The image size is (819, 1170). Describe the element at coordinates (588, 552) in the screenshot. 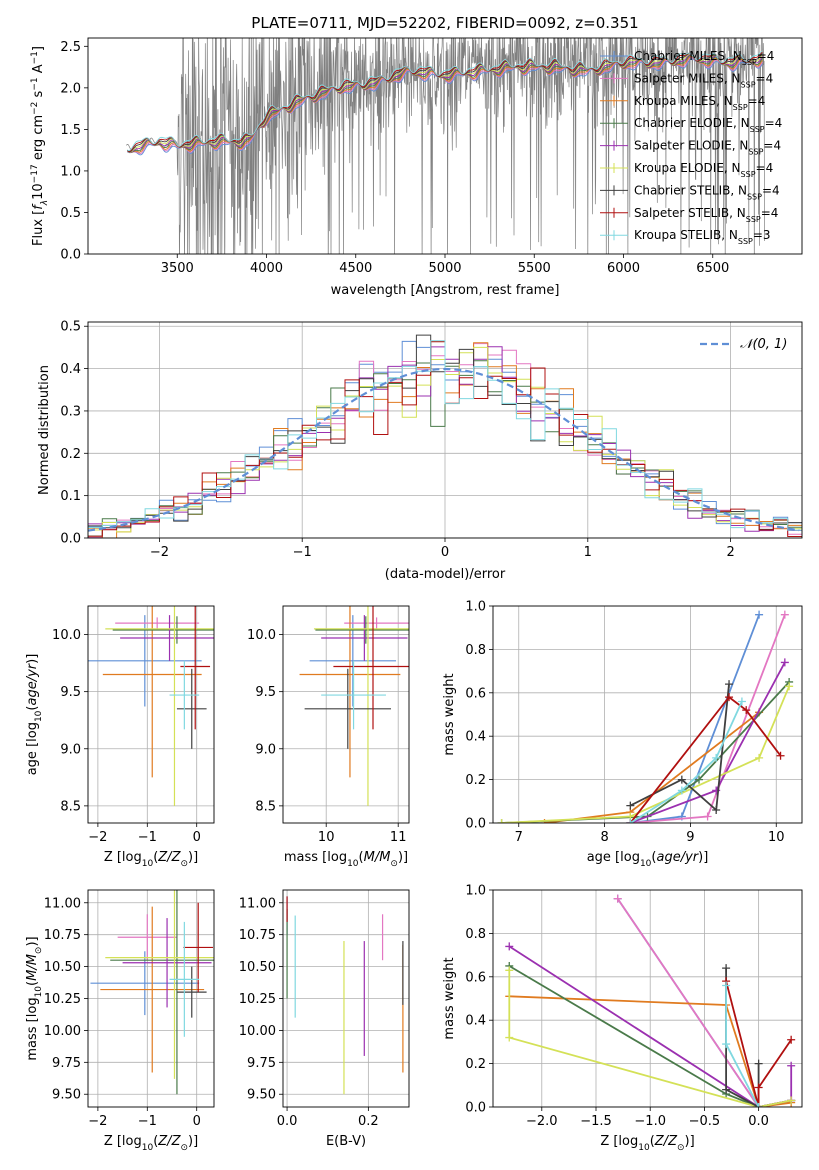

I see `x-tick-label: 1` at that location.